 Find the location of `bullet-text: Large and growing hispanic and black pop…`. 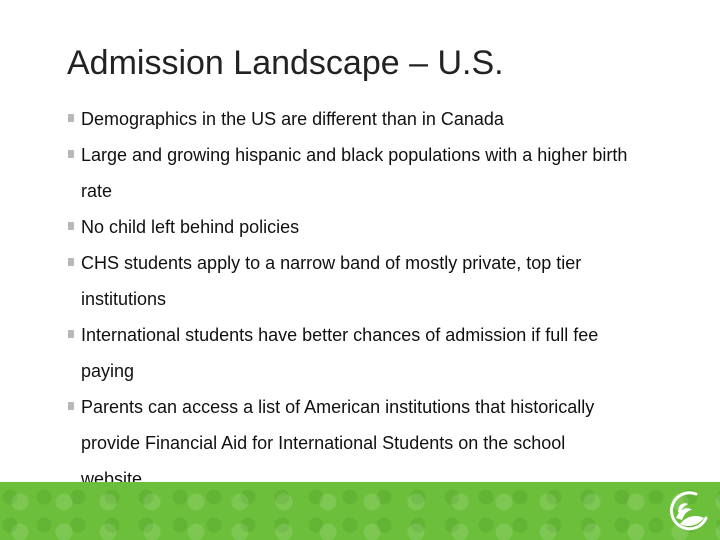

bullet-text: Large and growing hispanic and black pop… is located at coordinates (354, 173).